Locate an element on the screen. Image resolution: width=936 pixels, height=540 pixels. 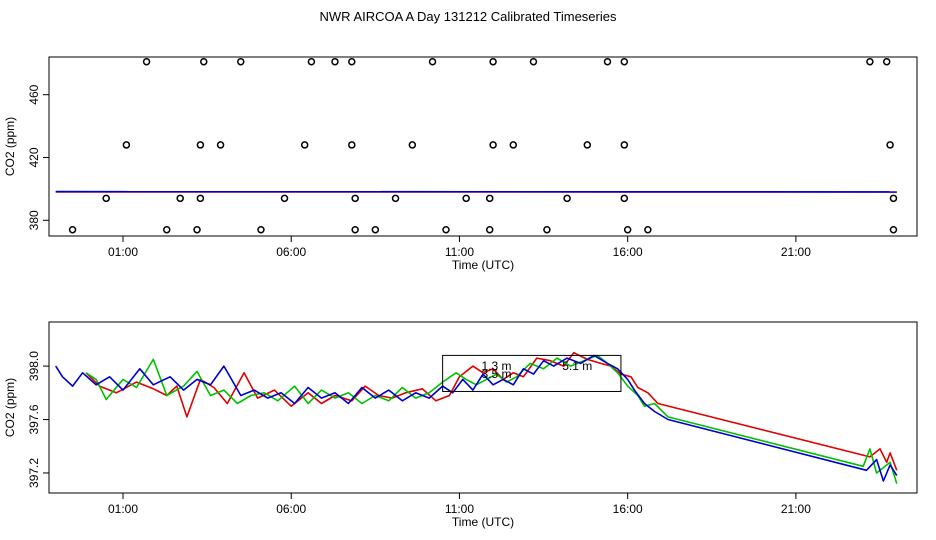
box-label: 3.5 m is located at coordinates (496, 374).